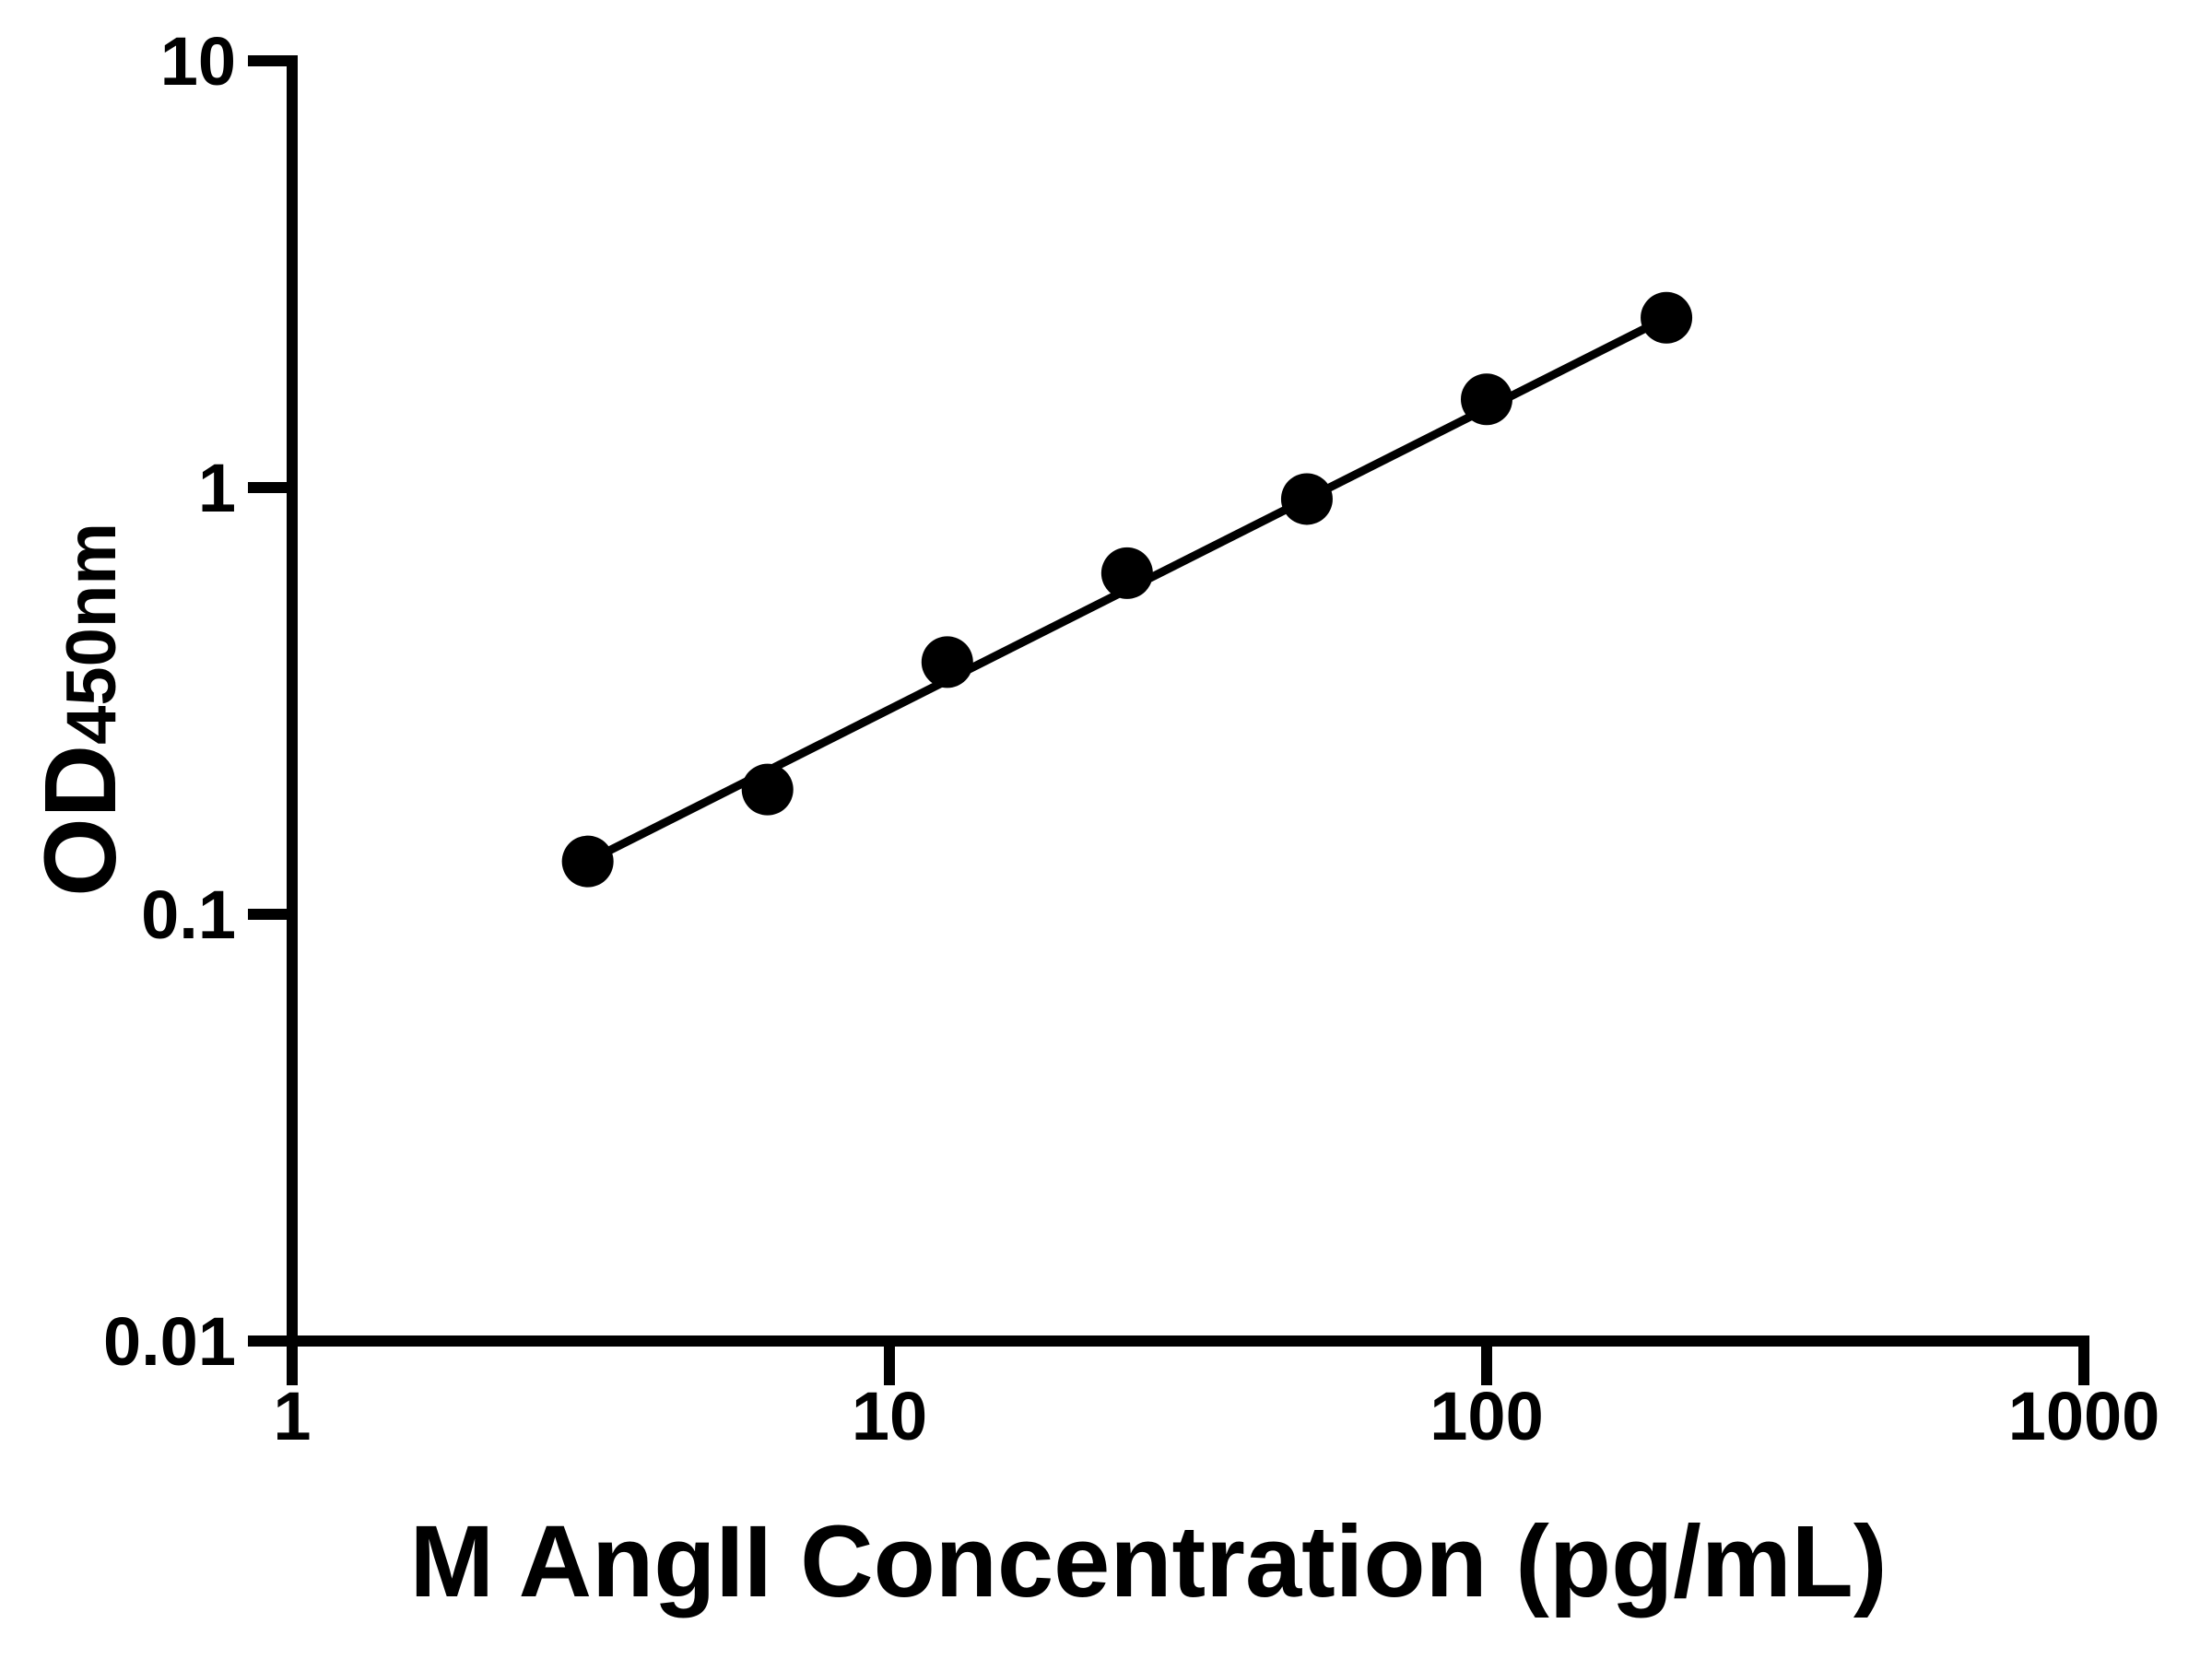 The height and width of the screenshot is (1659, 2212). Describe the element at coordinates (1486, 1416) in the screenshot. I see `x-tick-label: 100` at that location.